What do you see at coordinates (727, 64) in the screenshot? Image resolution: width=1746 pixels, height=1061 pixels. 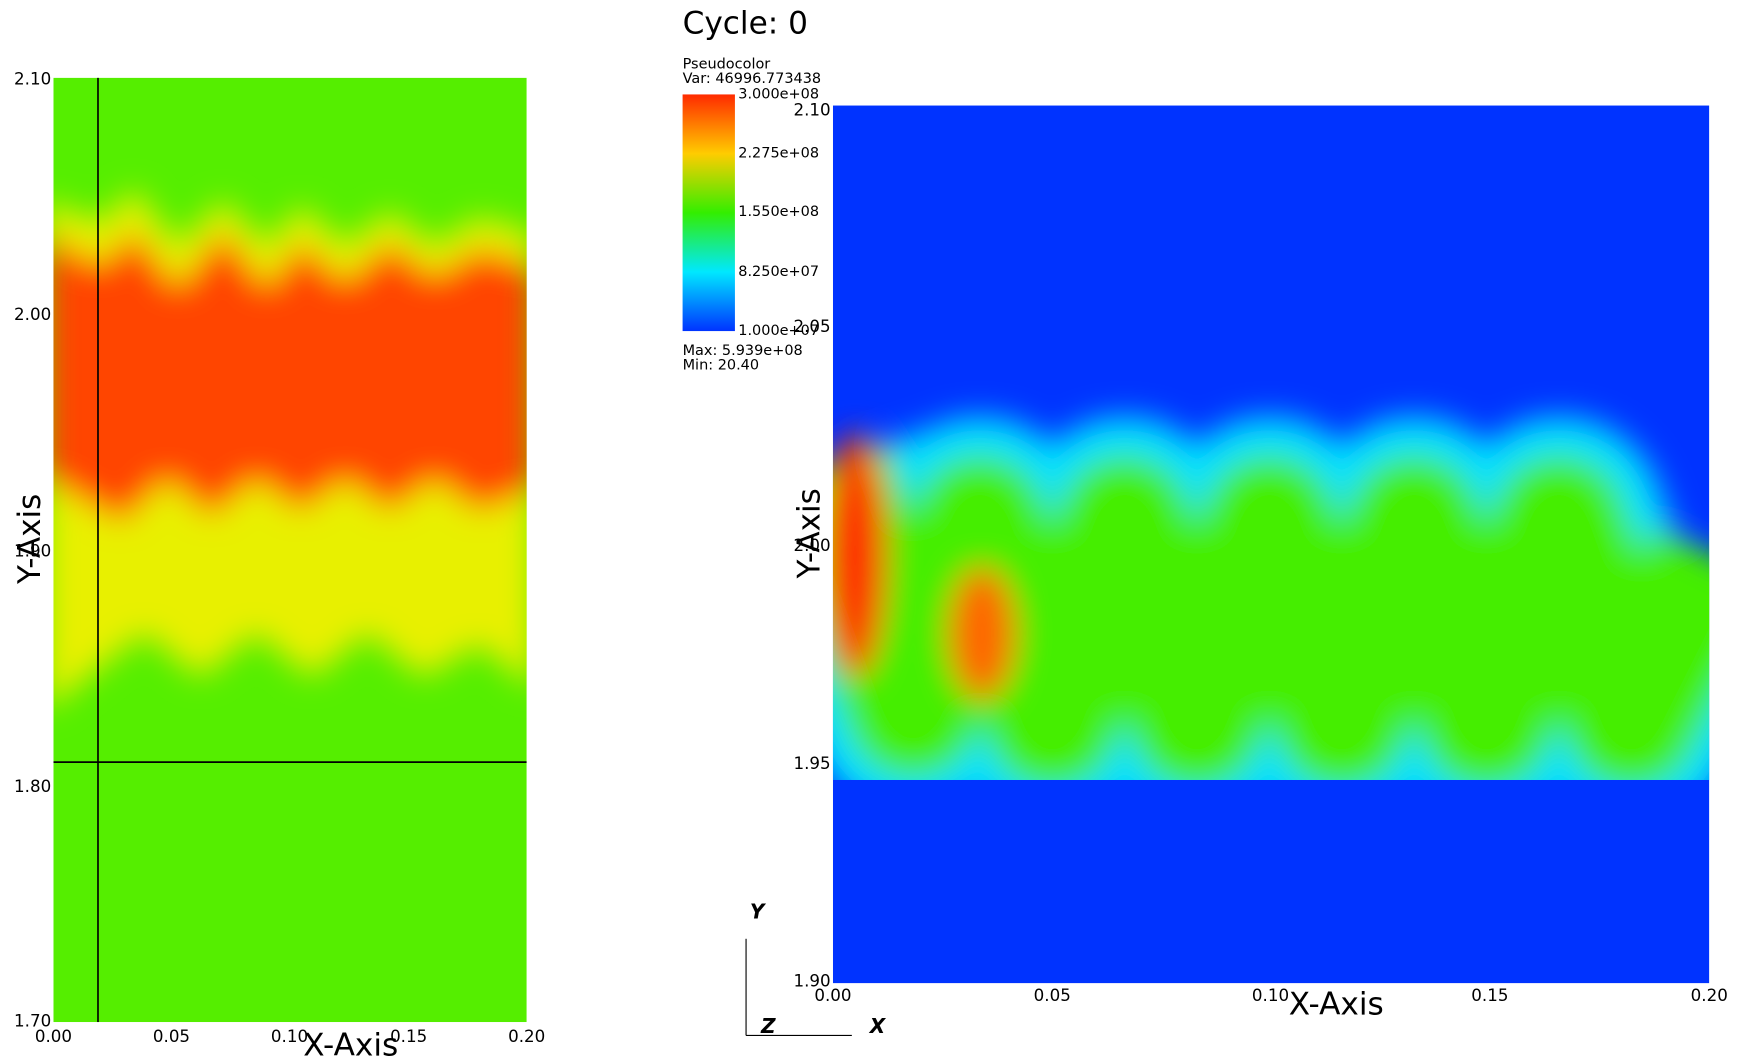 I see `legend-plot: Pseudocolor` at bounding box center [727, 64].